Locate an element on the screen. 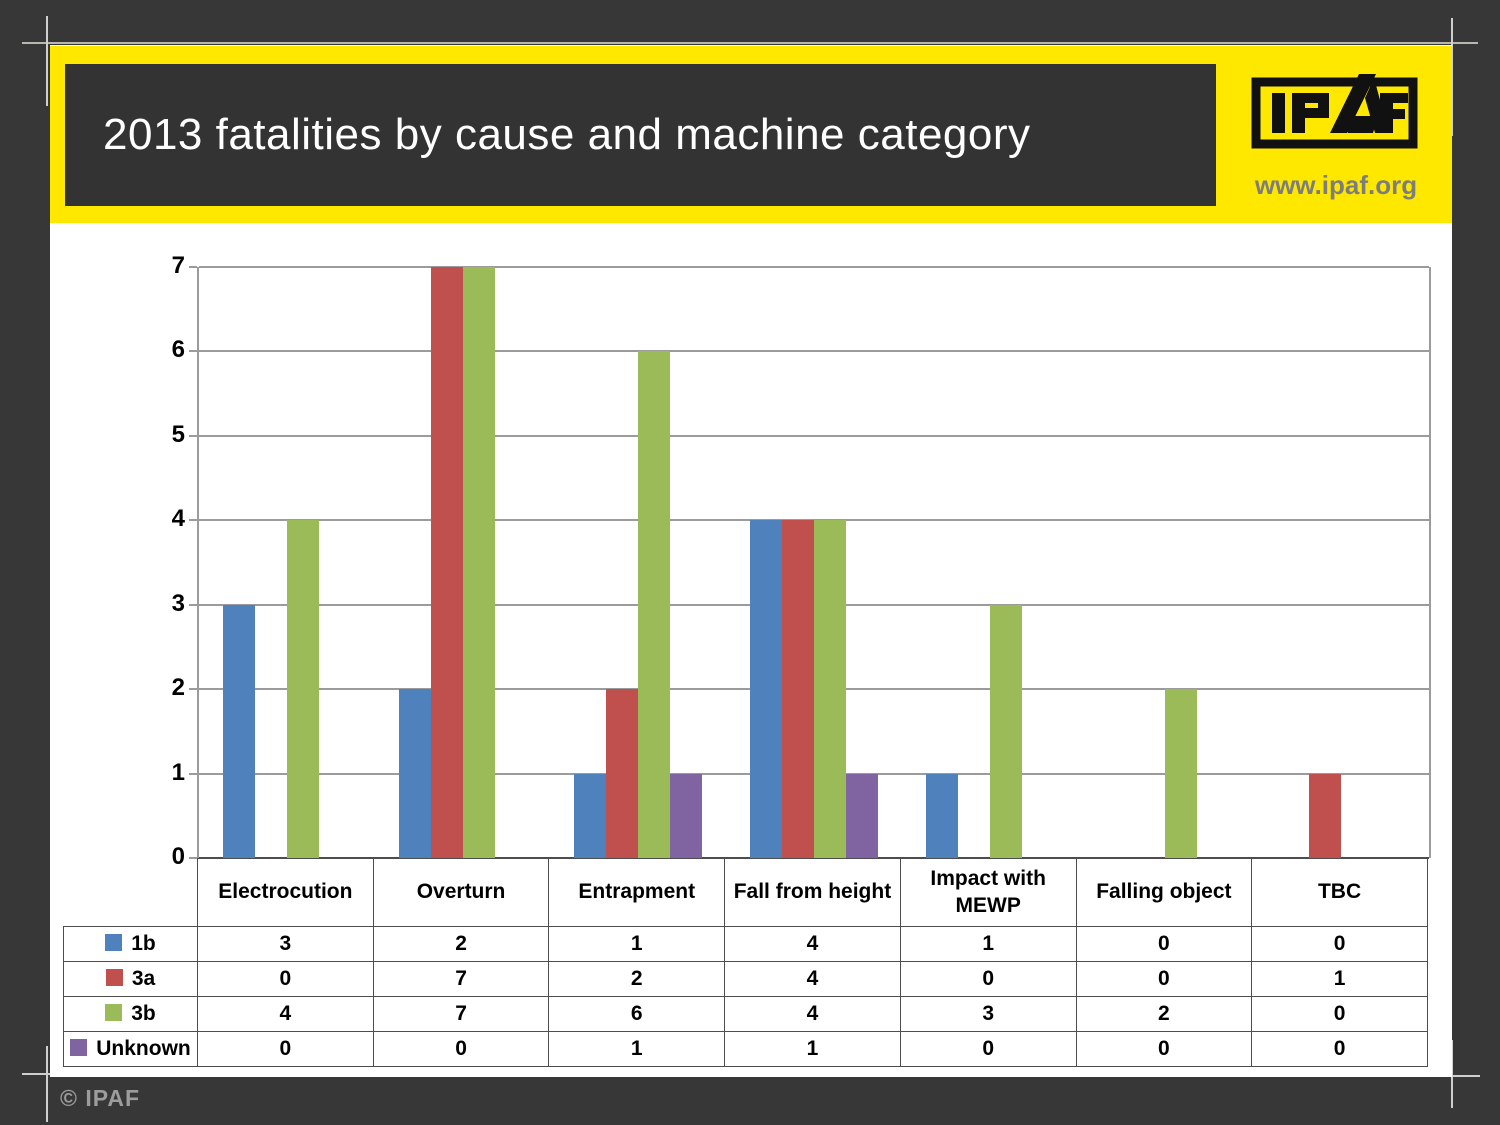 This screenshot has width=1500, height=1125. value-1b-fall-from-height: 4 is located at coordinates (812, 944).